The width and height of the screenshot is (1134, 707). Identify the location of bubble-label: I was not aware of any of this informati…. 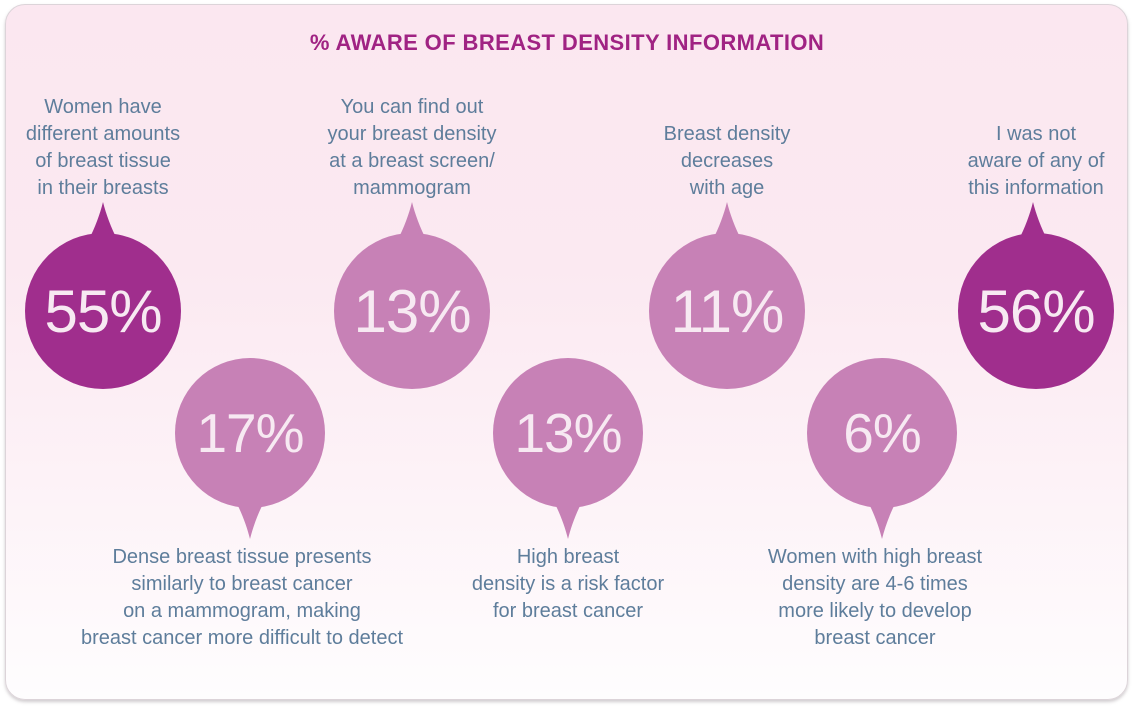
(1022, 161).